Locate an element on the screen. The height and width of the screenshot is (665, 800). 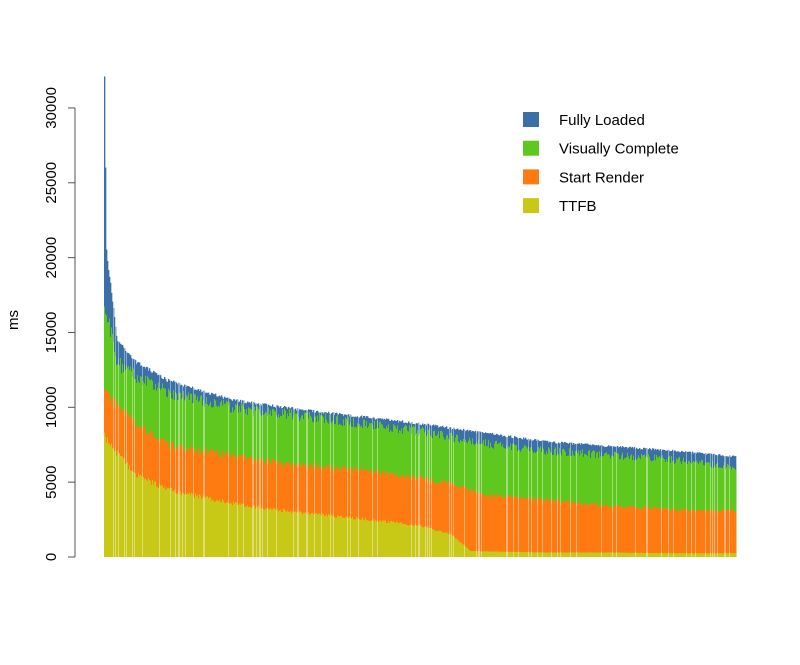
legend-label: TTFB is located at coordinates (578, 206).